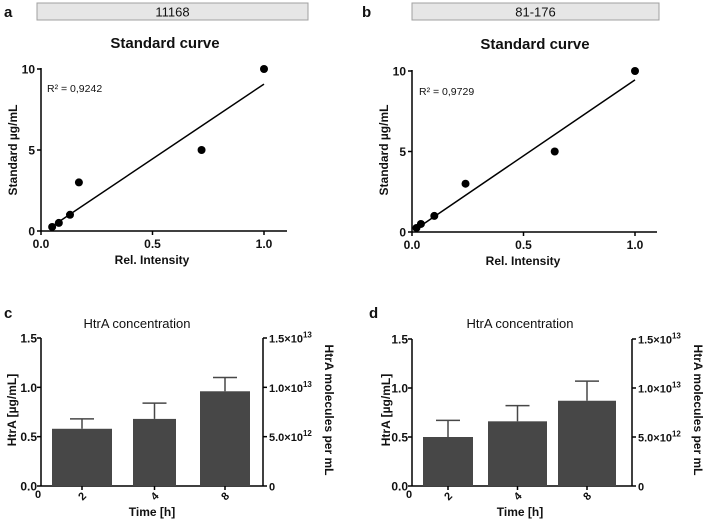 The height and width of the screenshot is (525, 707). Describe the element at coordinates (74, 89) in the screenshot. I see `r-squared-annotation: R² = 0,9242` at that location.